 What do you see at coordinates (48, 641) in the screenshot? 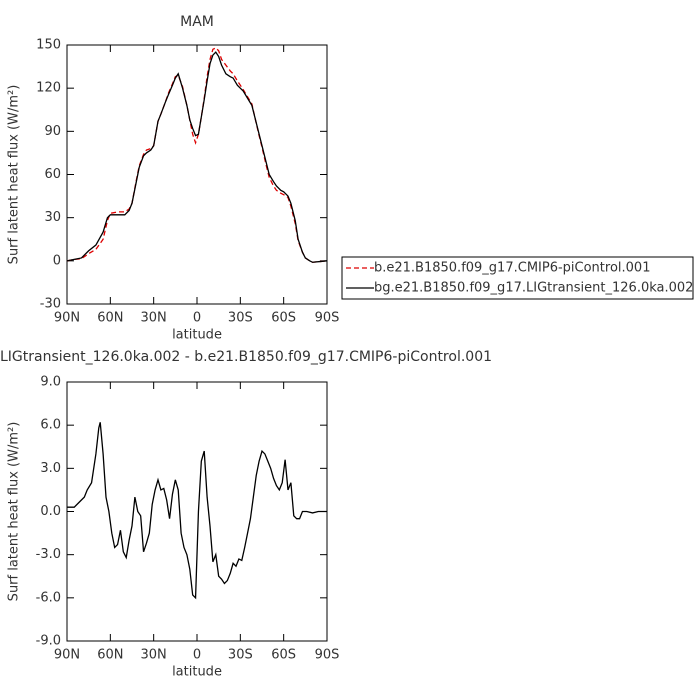
I see `y-tick-label: -9.0` at bounding box center [48, 641].